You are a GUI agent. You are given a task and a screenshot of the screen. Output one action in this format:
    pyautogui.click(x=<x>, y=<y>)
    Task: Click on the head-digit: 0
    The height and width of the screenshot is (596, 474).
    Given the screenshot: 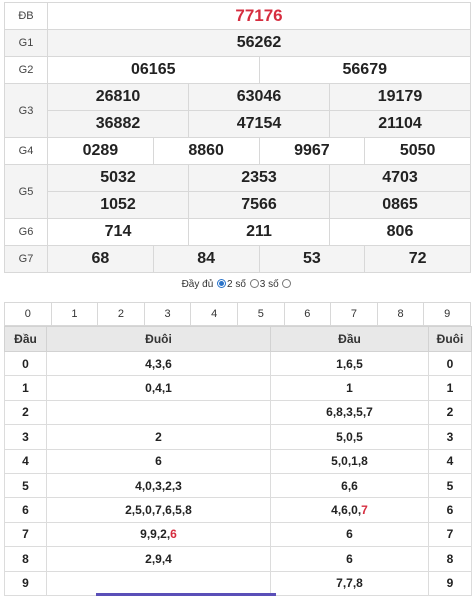 What is the action you would take?
    pyautogui.click(x=25, y=363)
    